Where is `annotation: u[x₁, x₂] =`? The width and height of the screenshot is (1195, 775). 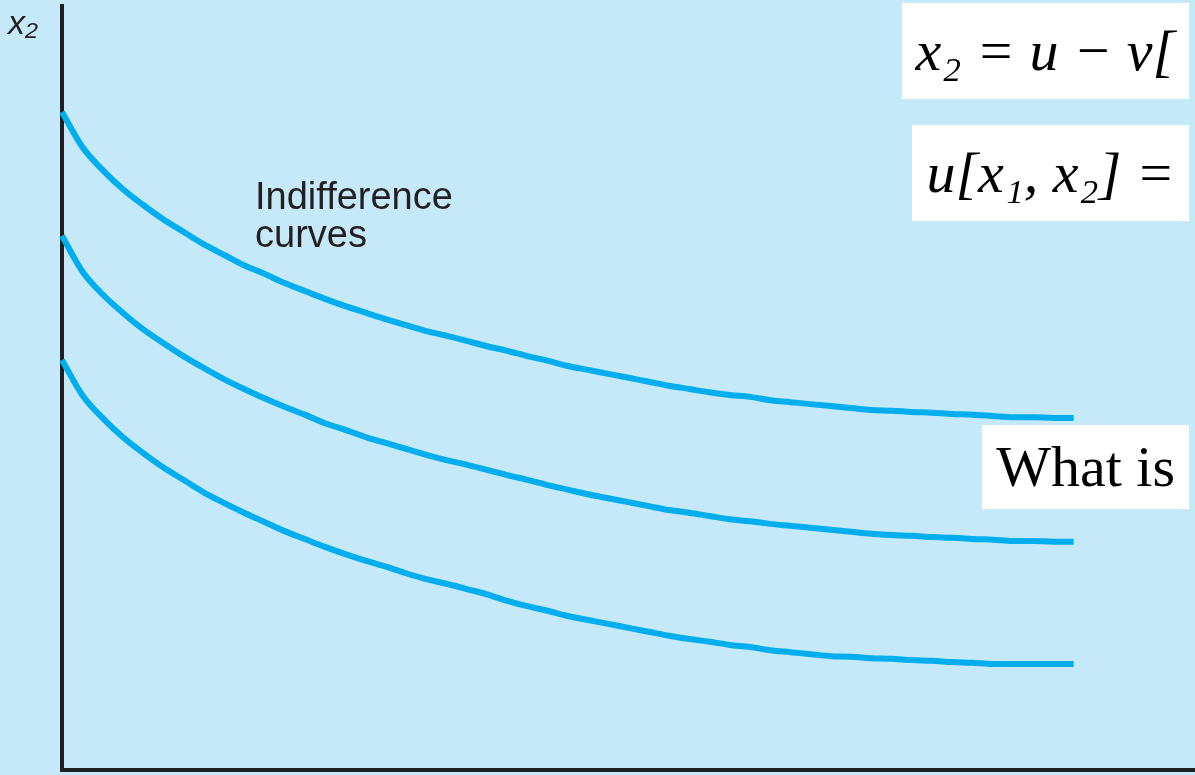 annotation: u[x₁, x₂] = is located at coordinates (1050, 173).